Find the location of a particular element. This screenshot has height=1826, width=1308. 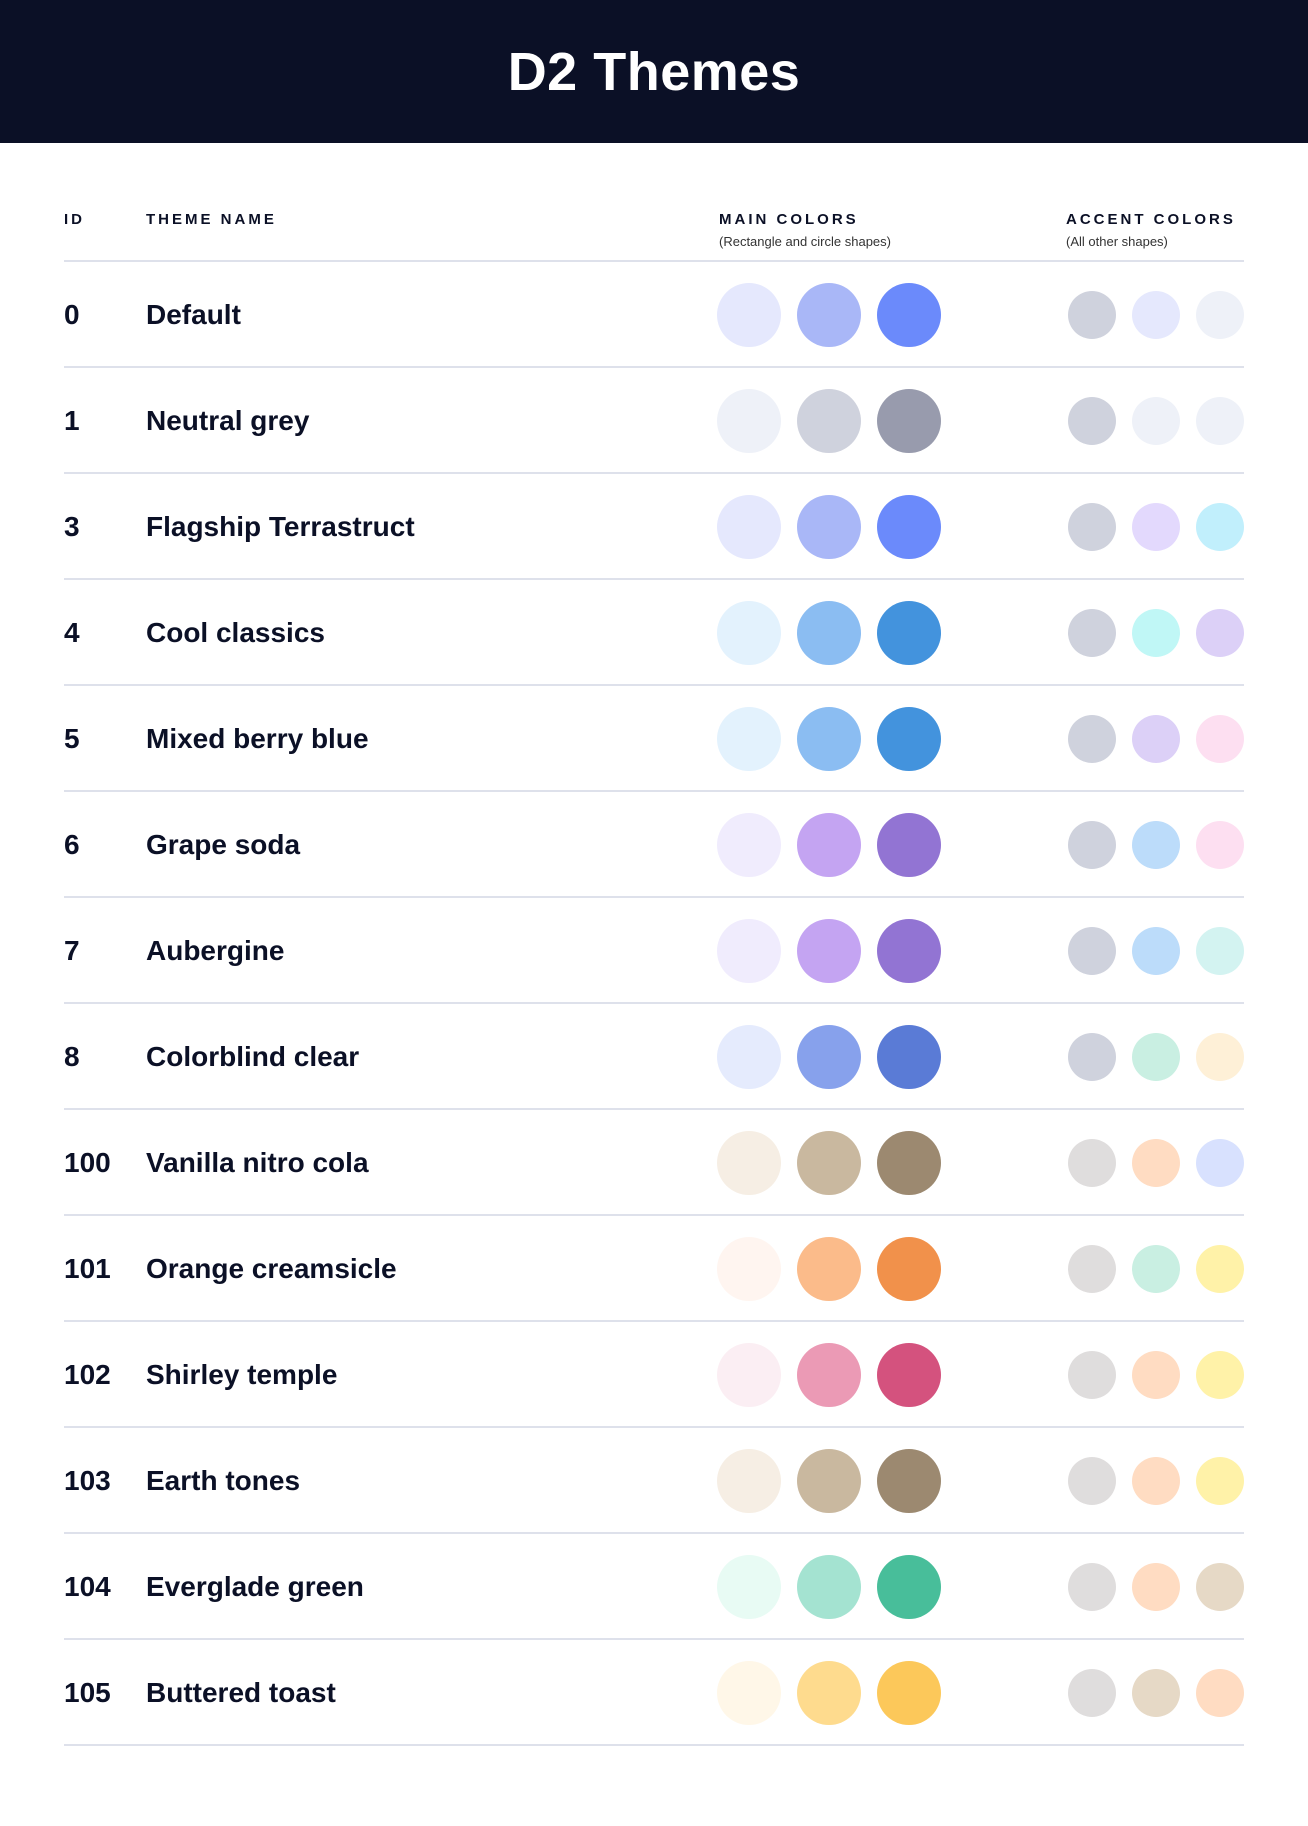

theme-name: Flagship Terrastruct is located at coordinates (280, 526).